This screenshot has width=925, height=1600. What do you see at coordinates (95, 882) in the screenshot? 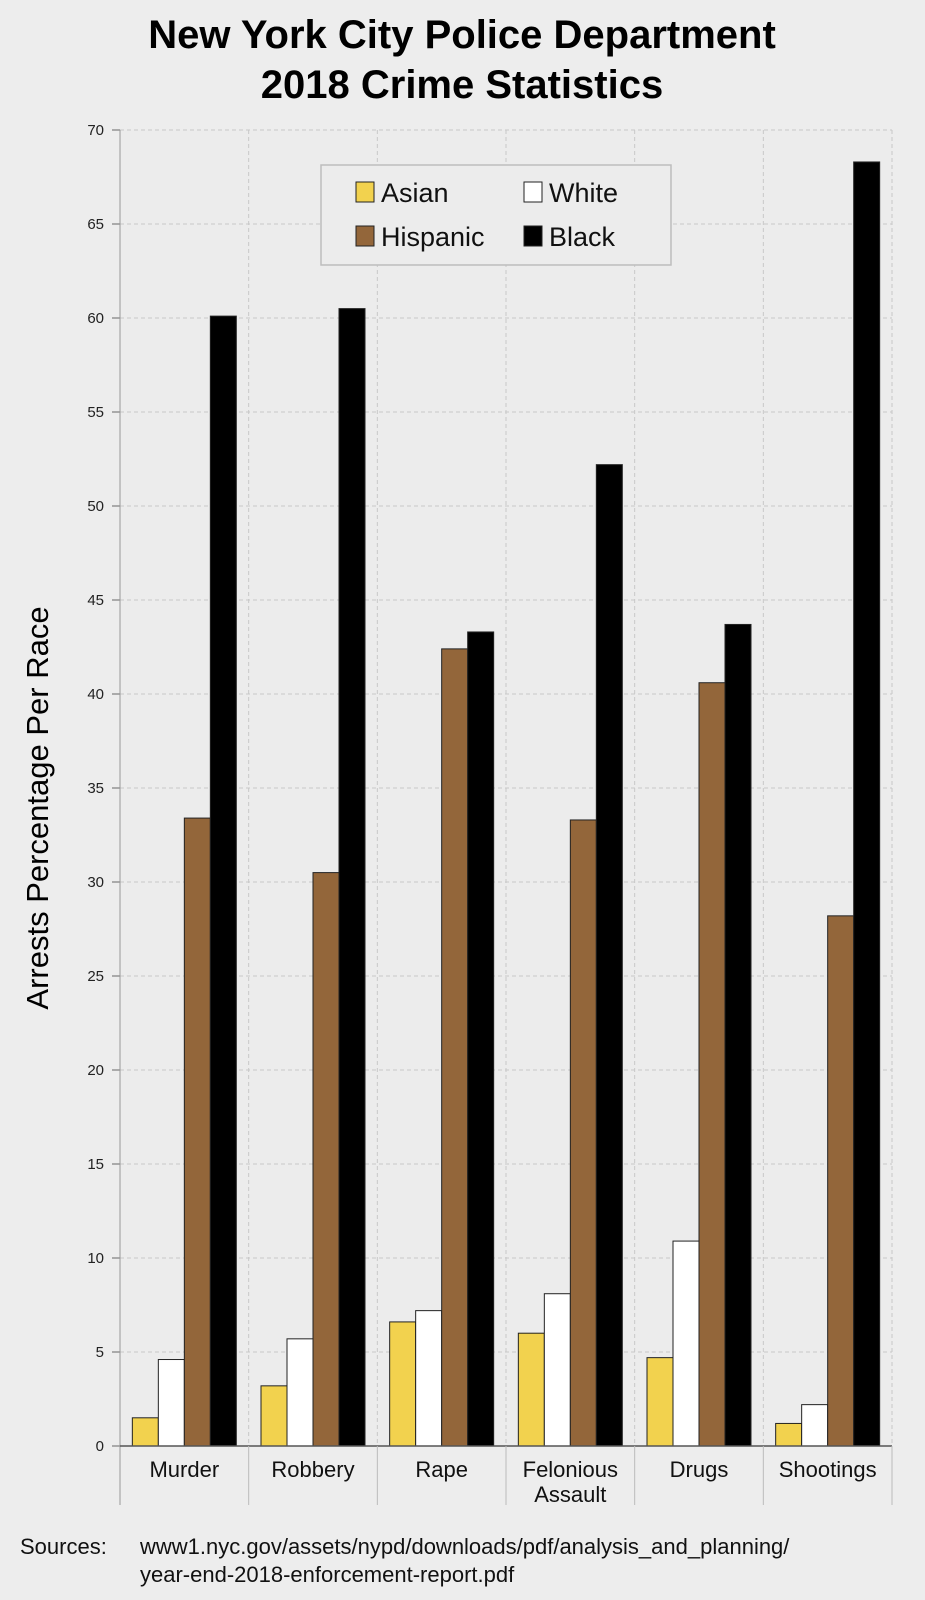
I see `y-tick-label-30: 30` at bounding box center [95, 882].